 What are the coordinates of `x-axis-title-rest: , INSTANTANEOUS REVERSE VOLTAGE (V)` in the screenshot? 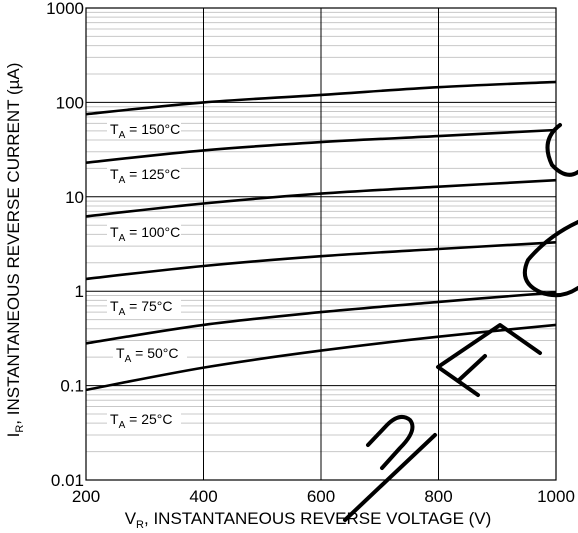 It's located at (317, 518).